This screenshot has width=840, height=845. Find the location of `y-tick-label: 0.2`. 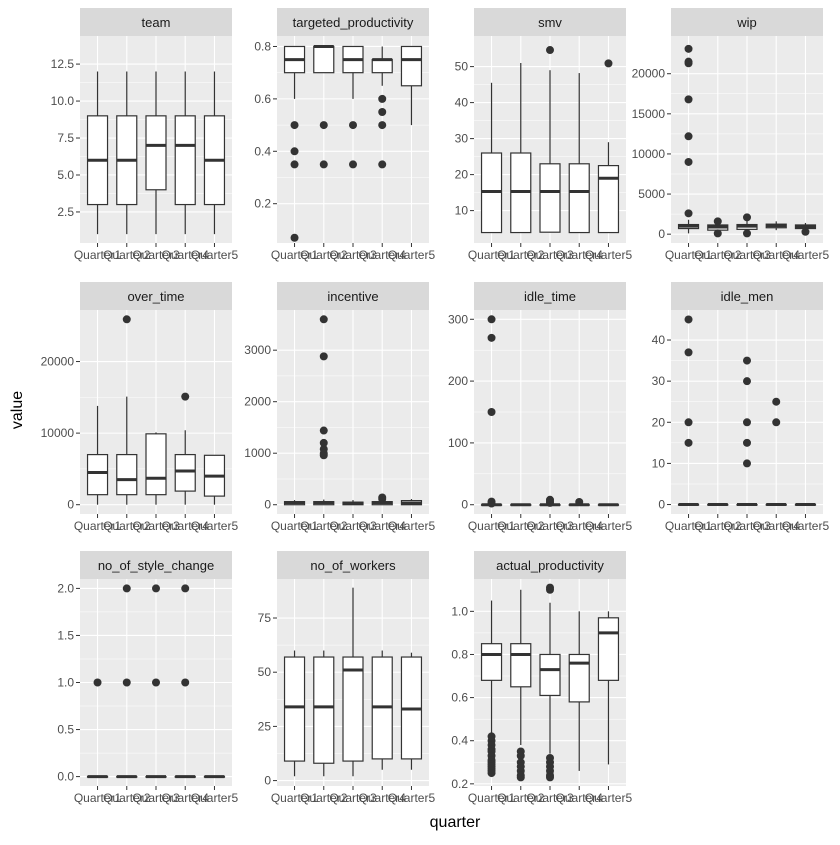

y-tick-label: 0.2 is located at coordinates (459, 784).